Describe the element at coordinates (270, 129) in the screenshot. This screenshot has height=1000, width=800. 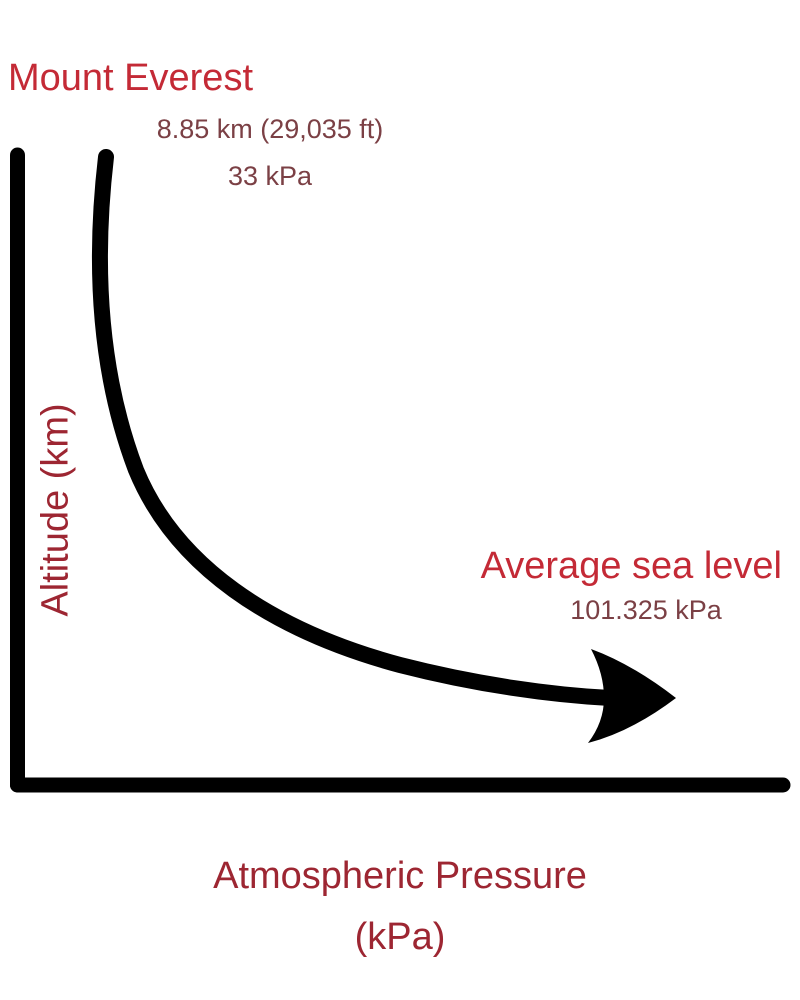
I see `everest-altitude-value: 8.85 km (29,035 ft)` at that location.